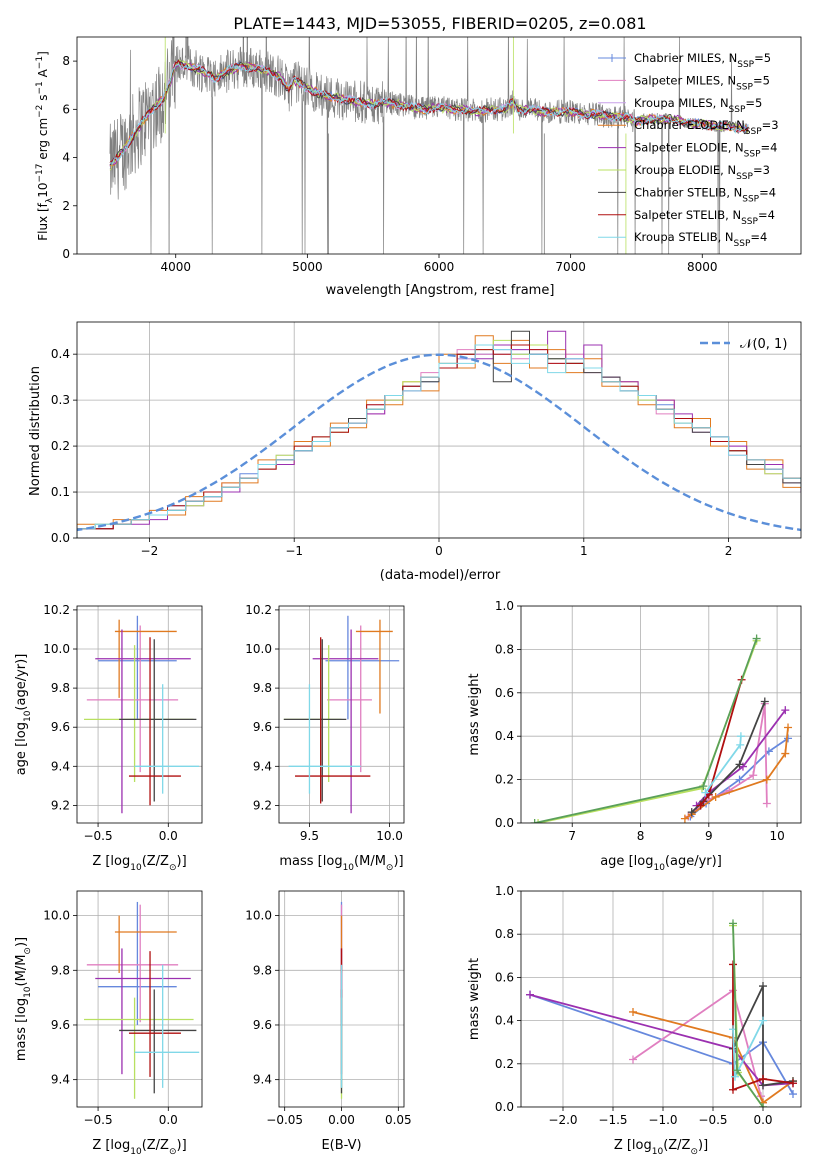  I want to click on ax-agez-x-label-part: 10, so click(136, 868).